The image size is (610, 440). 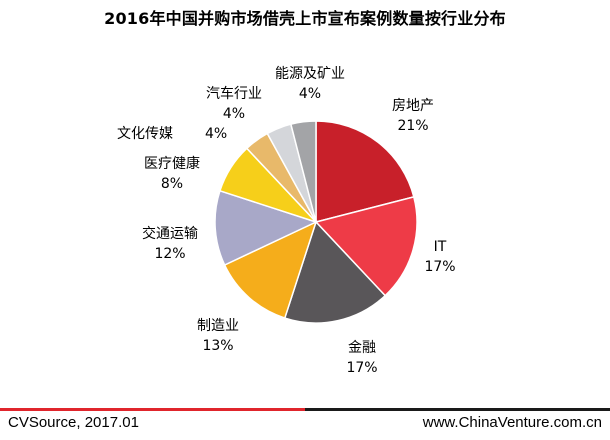 I want to click on slice-category-label: 医疗健康, so click(x=172, y=163).